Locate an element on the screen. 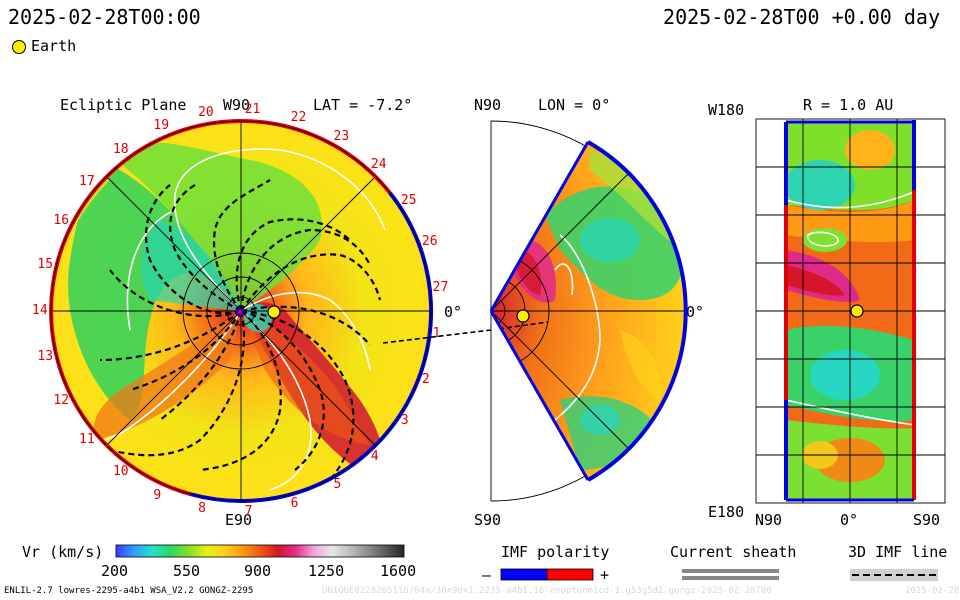 This screenshot has height=600, width=960. ecliptic-rotation-label: 21 is located at coordinates (252, 110).